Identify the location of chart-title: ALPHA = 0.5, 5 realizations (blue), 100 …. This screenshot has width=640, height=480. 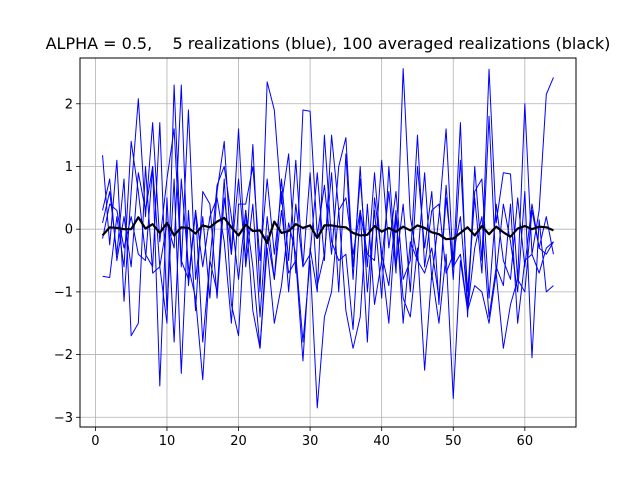
(328, 43).